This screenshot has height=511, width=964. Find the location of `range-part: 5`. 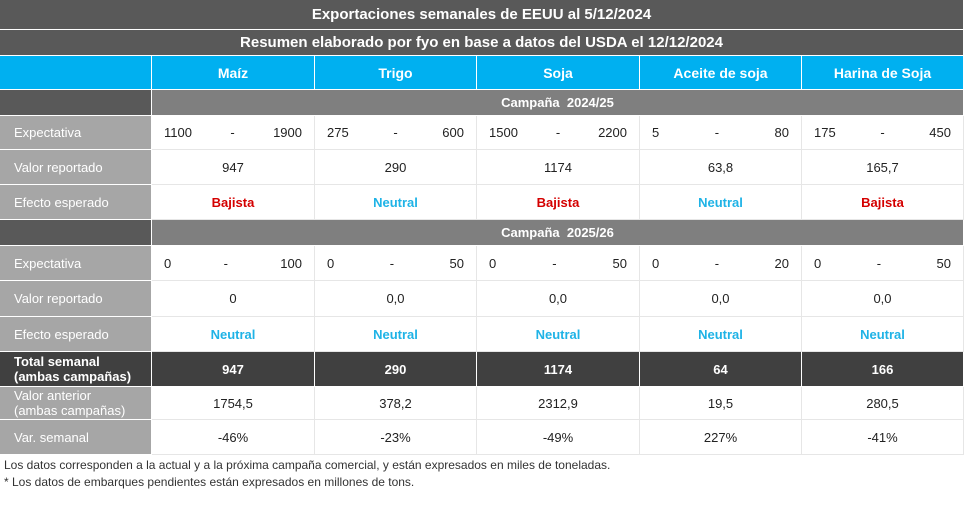

range-part: 5 is located at coordinates (656, 132).